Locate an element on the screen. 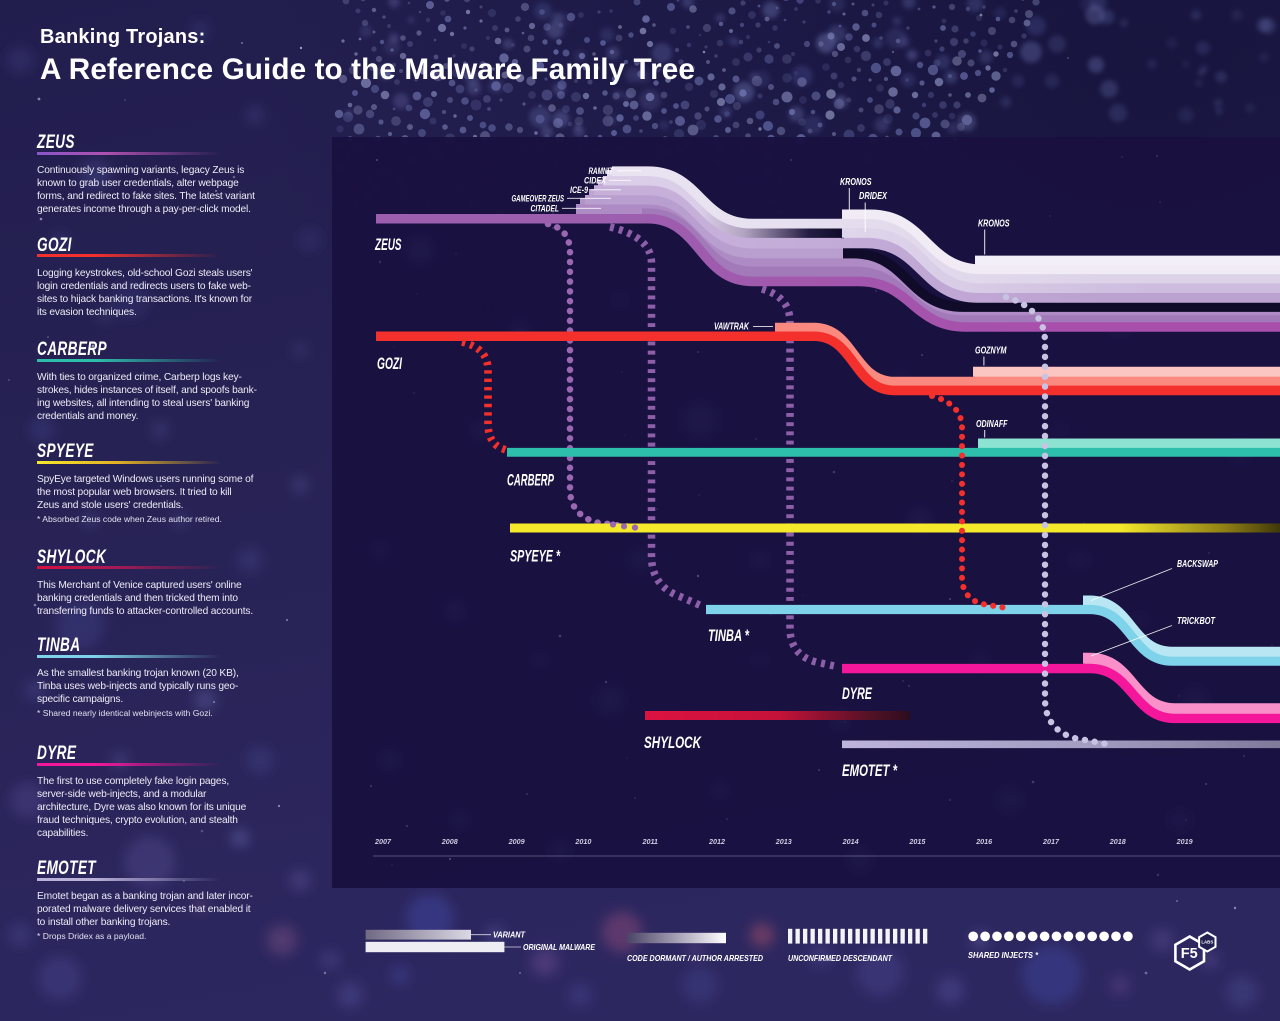  svg-text: GAMEOVER ZEUS is located at coordinates (538, 199).